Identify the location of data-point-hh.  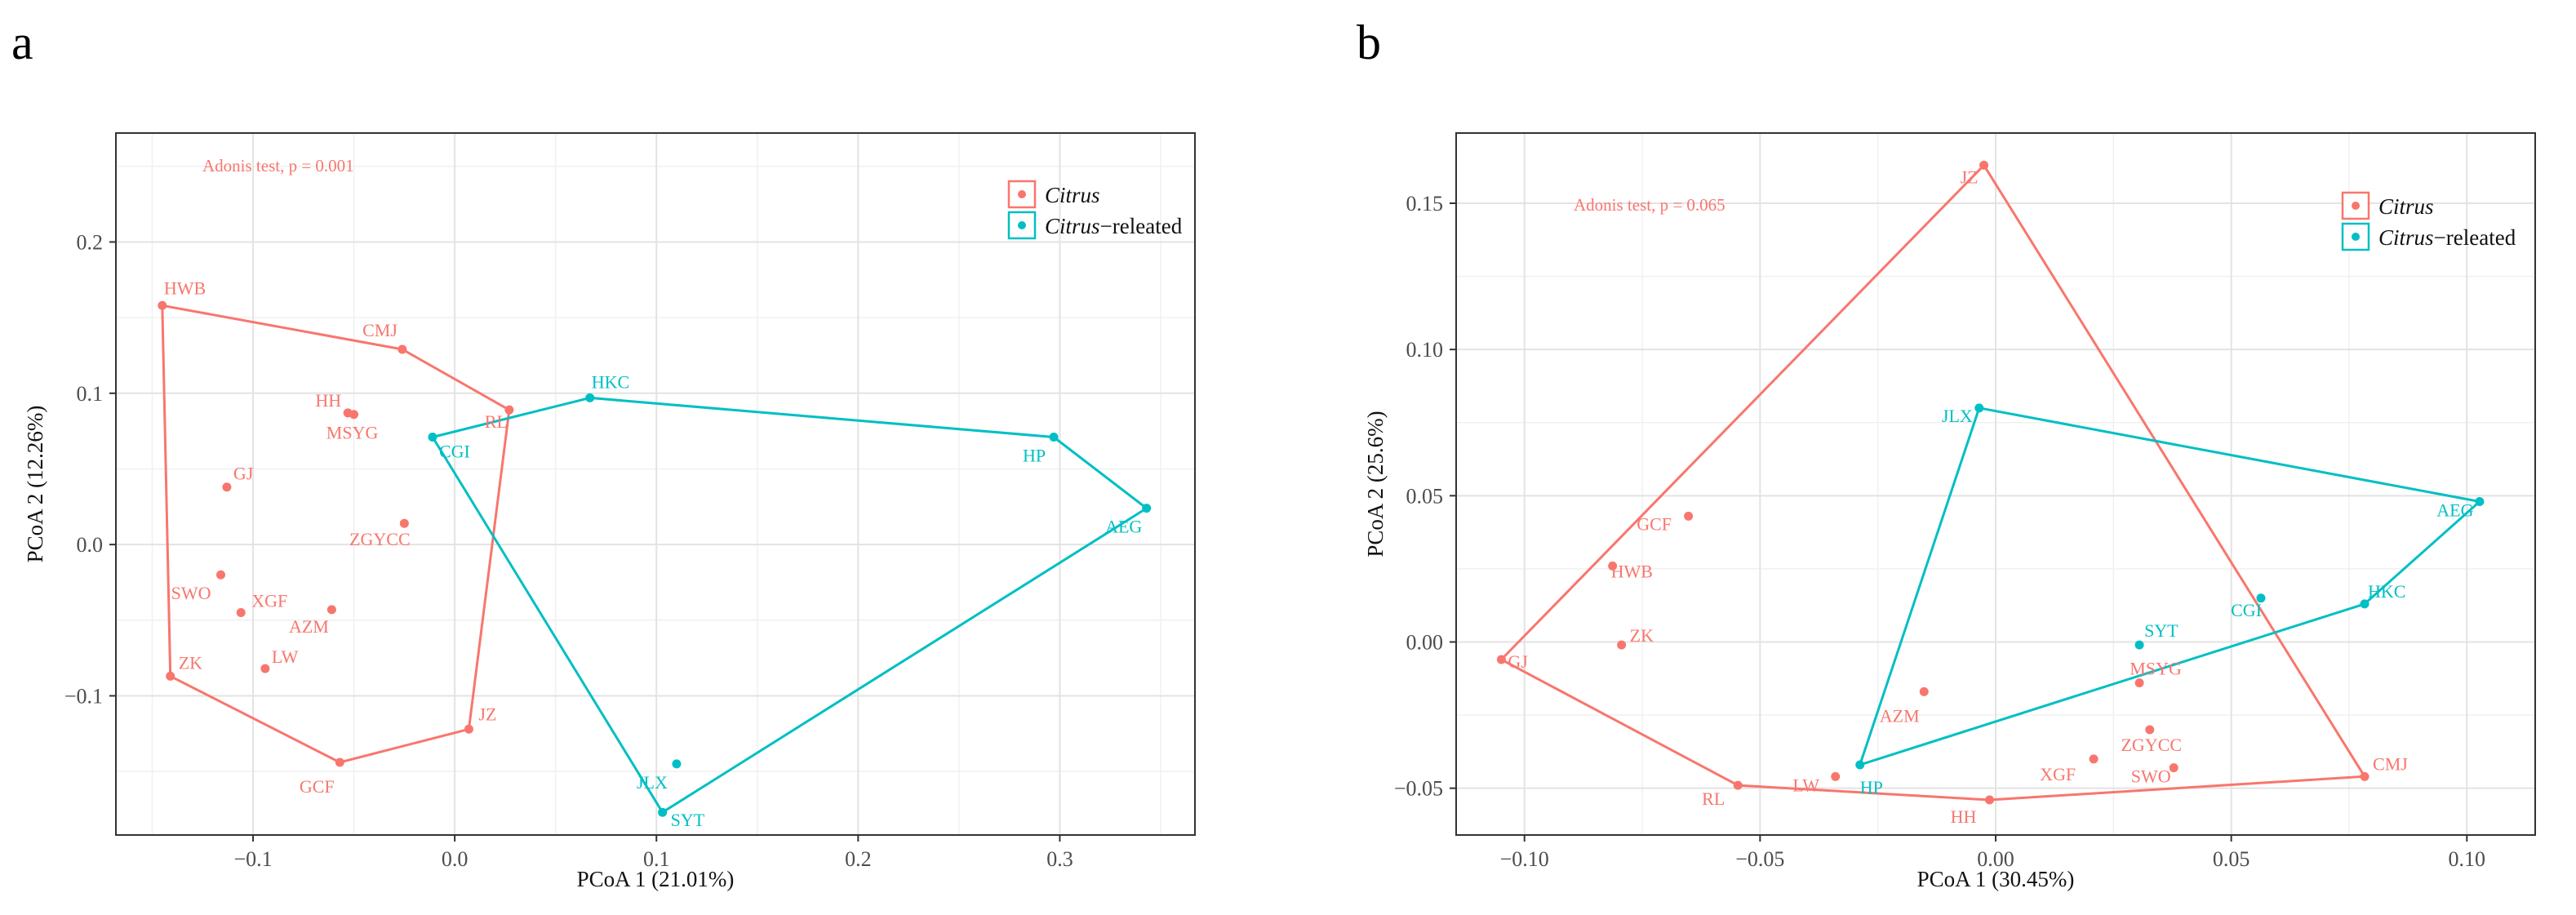
(1989, 800).